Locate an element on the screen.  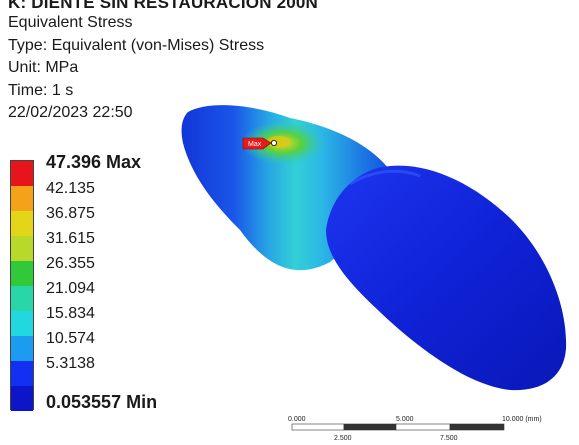
legend-color-bar is located at coordinates (22, 285).